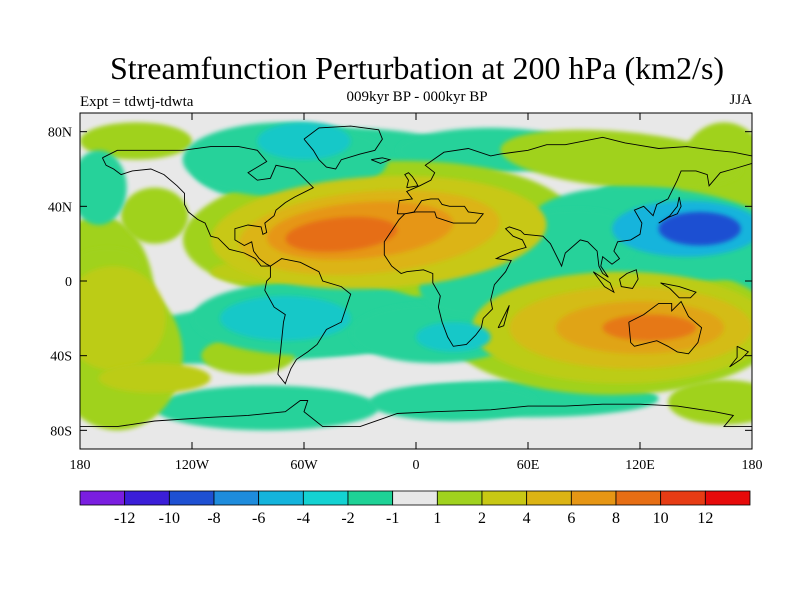 Image resolution: width=800 pixels, height=600 pixels. I want to click on coastline-north-america, so click(208, 206).